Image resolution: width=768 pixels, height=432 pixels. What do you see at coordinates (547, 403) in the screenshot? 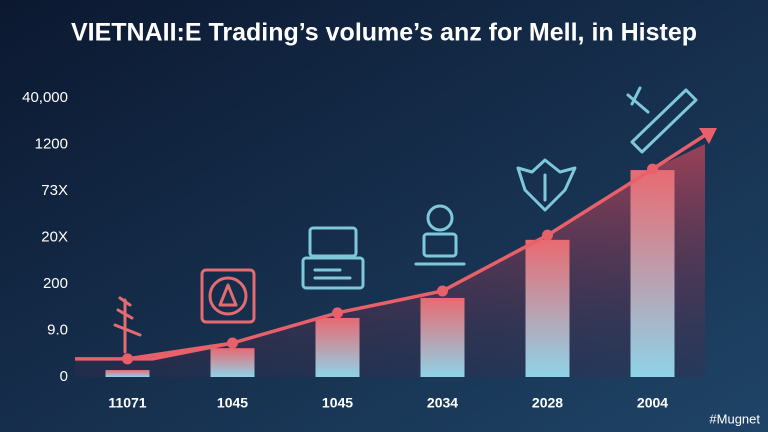
I see `x-tick-label: 2028` at bounding box center [547, 403].